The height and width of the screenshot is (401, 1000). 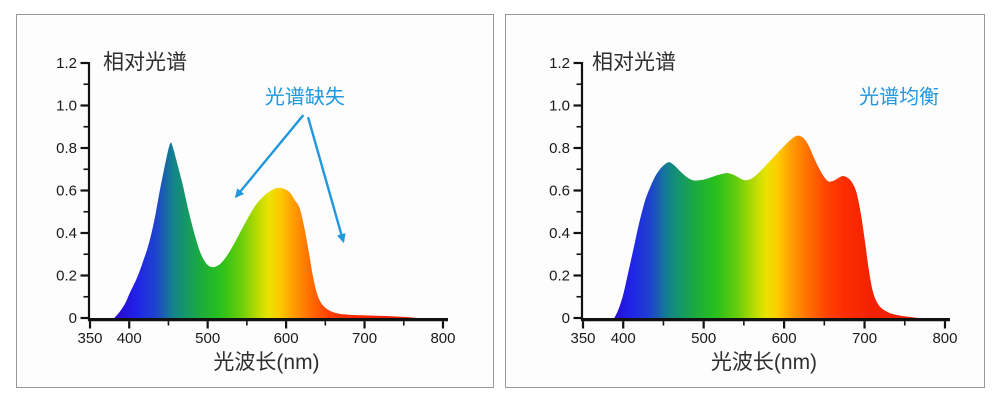 What do you see at coordinates (899, 96) in the screenshot?
I see `annotation-label: 光谱均衡` at bounding box center [899, 96].